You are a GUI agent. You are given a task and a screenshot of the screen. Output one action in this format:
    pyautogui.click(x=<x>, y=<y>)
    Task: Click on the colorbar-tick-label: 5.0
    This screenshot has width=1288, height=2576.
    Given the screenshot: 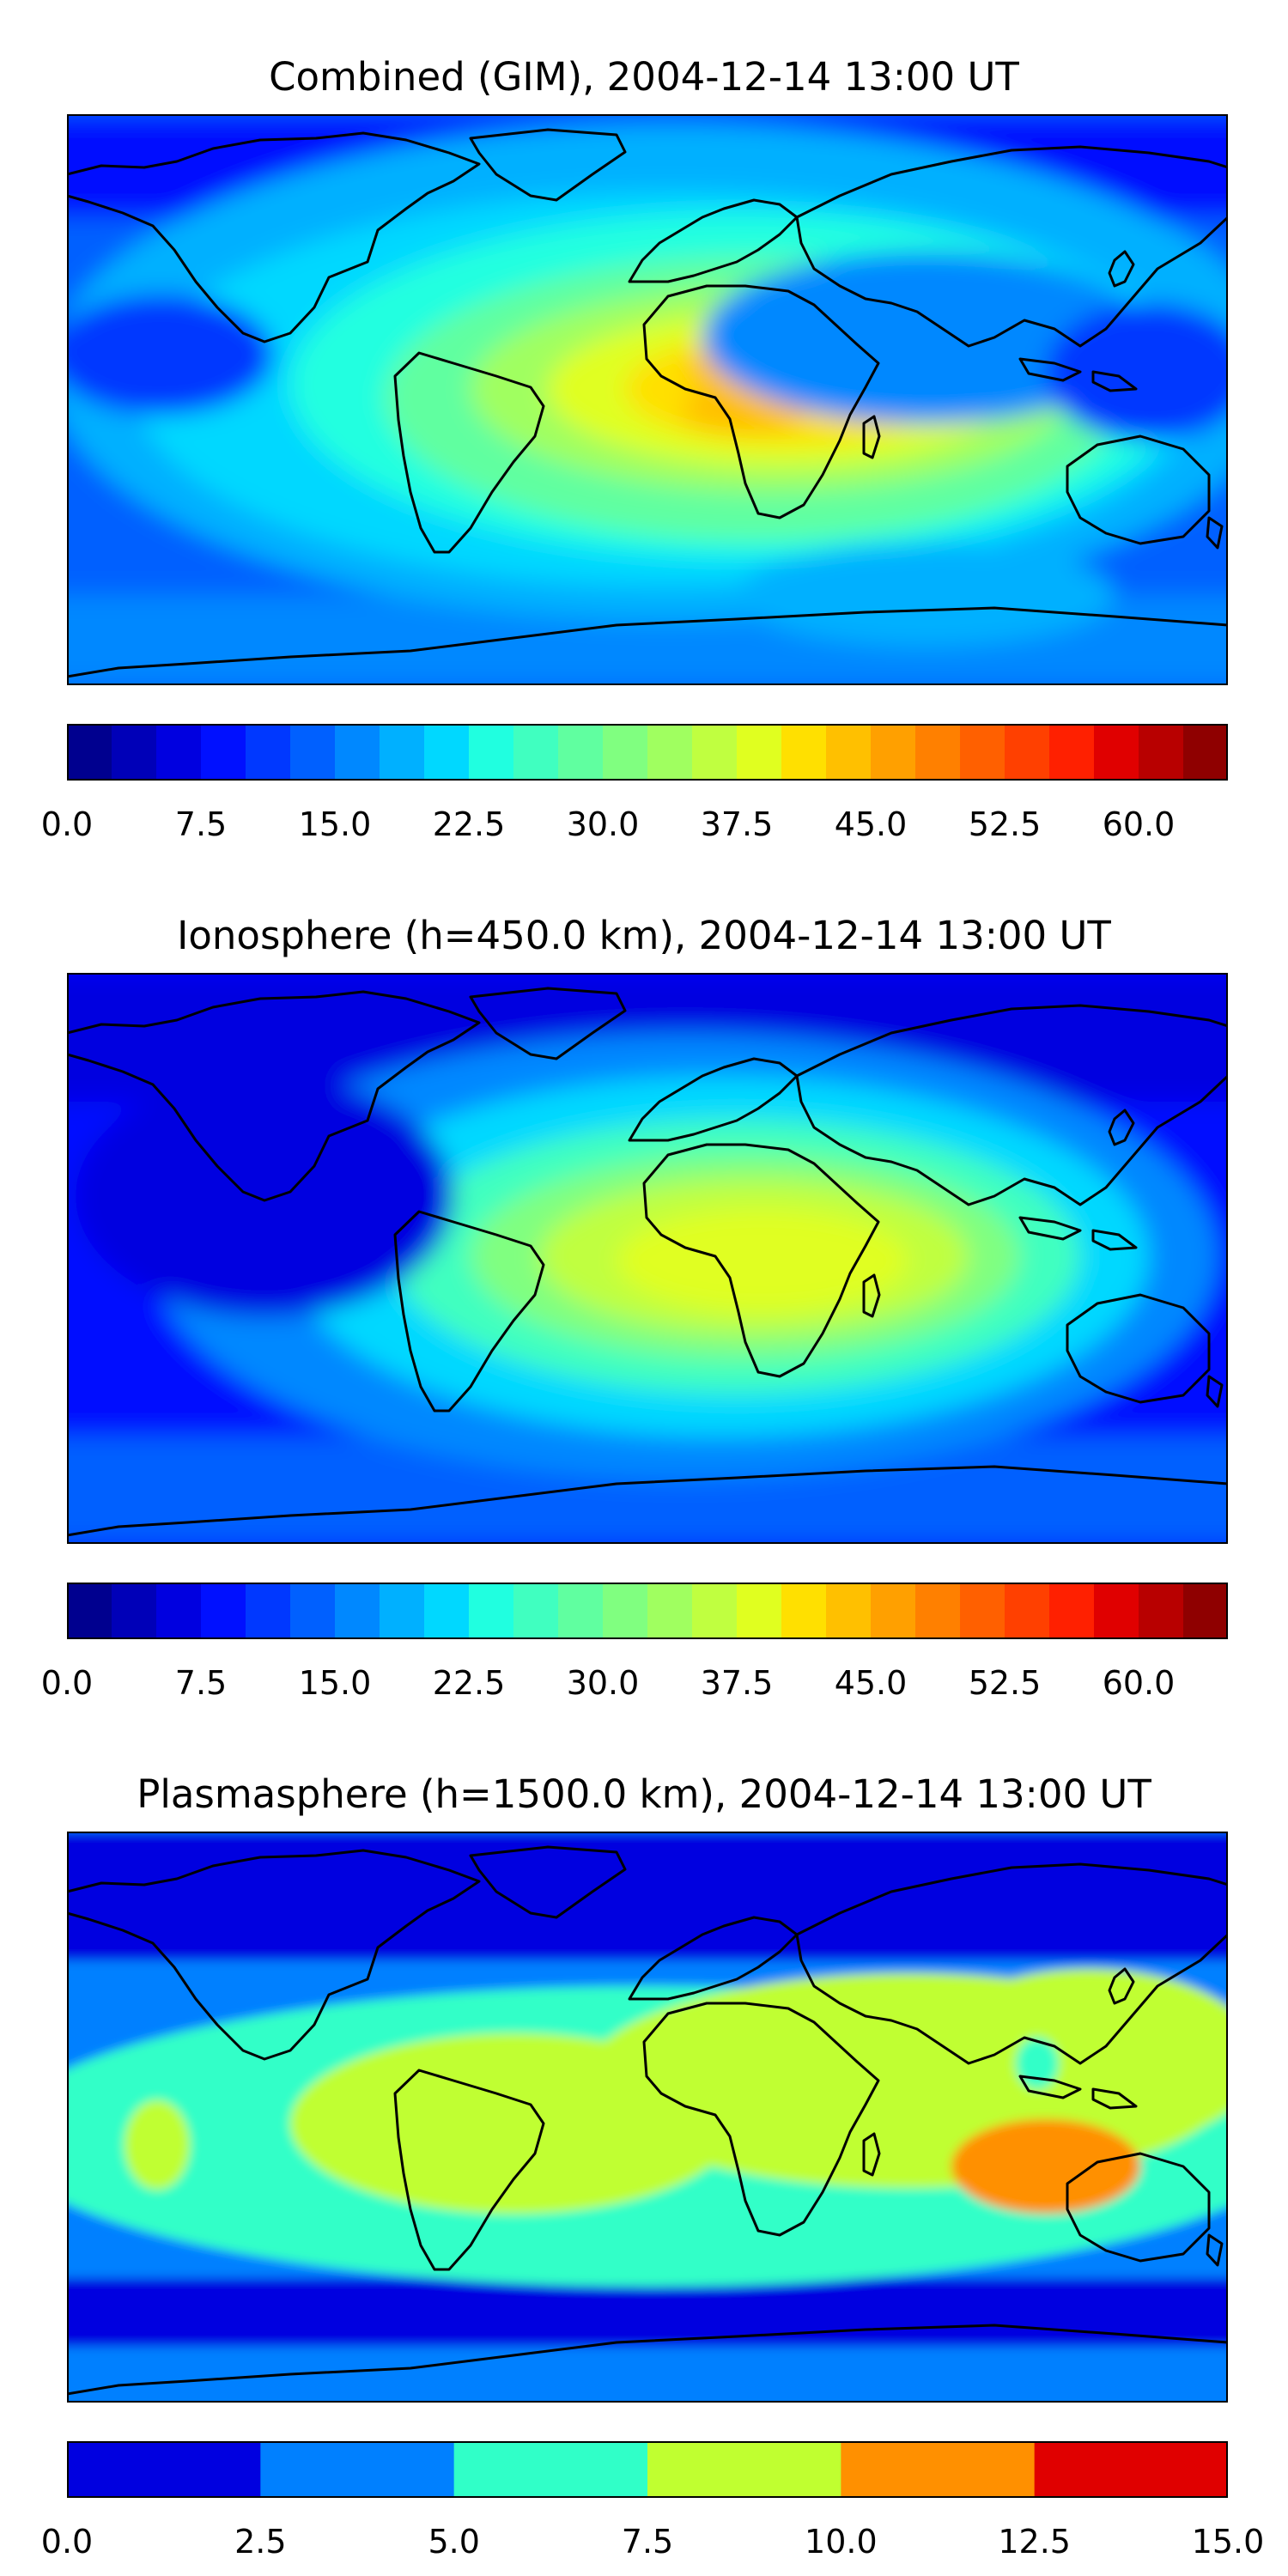 What is the action you would take?
    pyautogui.click(x=454, y=2542)
    